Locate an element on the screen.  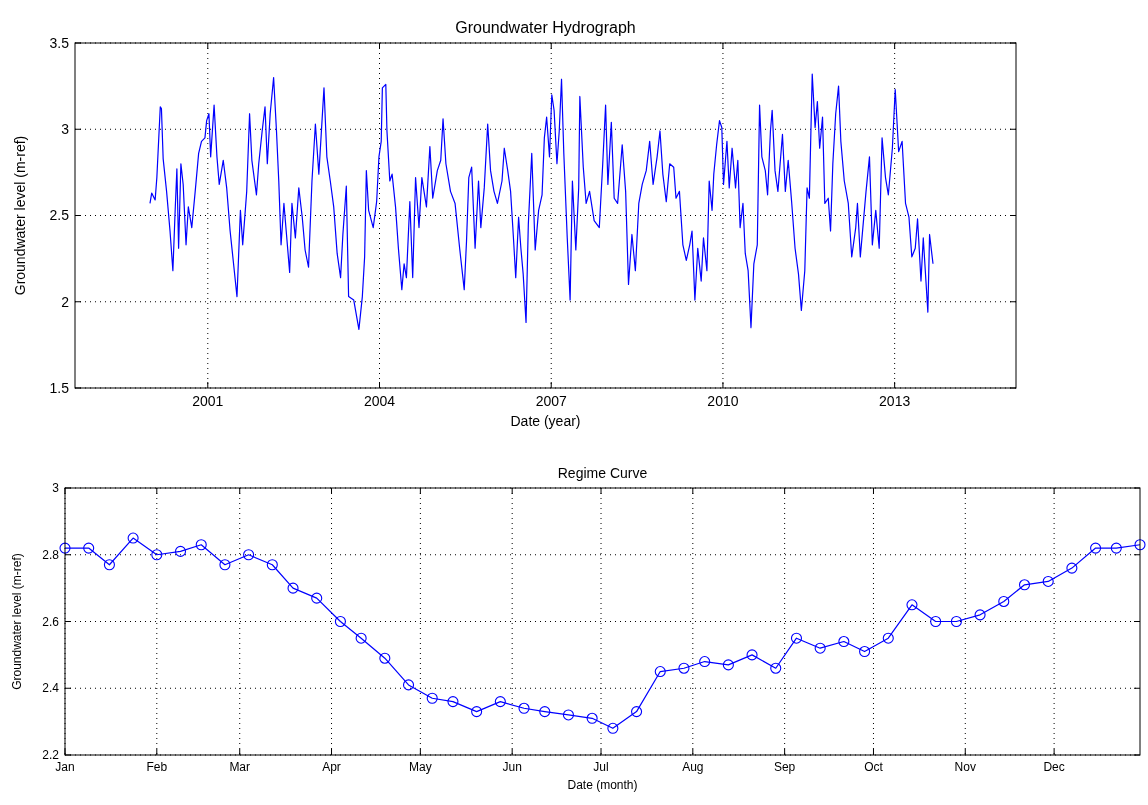
chart-title: Groundwater Hydrograph is located at coordinates (545, 27).